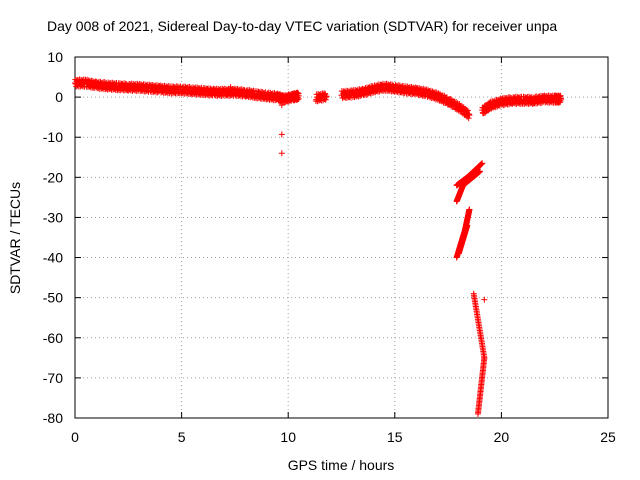 This screenshot has width=640, height=480. I want to click on x-tick-label: 10, so click(288, 437).